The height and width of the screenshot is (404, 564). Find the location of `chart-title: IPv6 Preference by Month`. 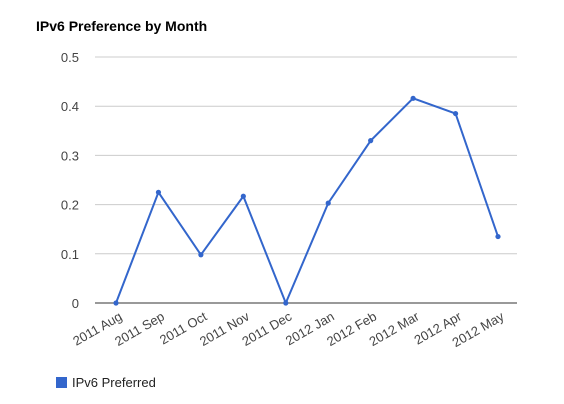

chart-title: IPv6 Preference by Month is located at coordinates (121, 26).